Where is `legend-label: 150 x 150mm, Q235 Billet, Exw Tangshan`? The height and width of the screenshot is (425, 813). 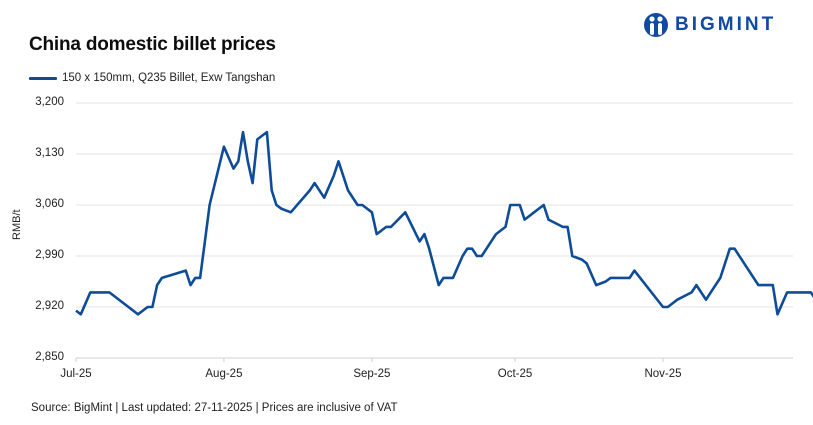
legend-label: 150 x 150mm, Q235 Billet, Exw Tangshan is located at coordinates (169, 78).